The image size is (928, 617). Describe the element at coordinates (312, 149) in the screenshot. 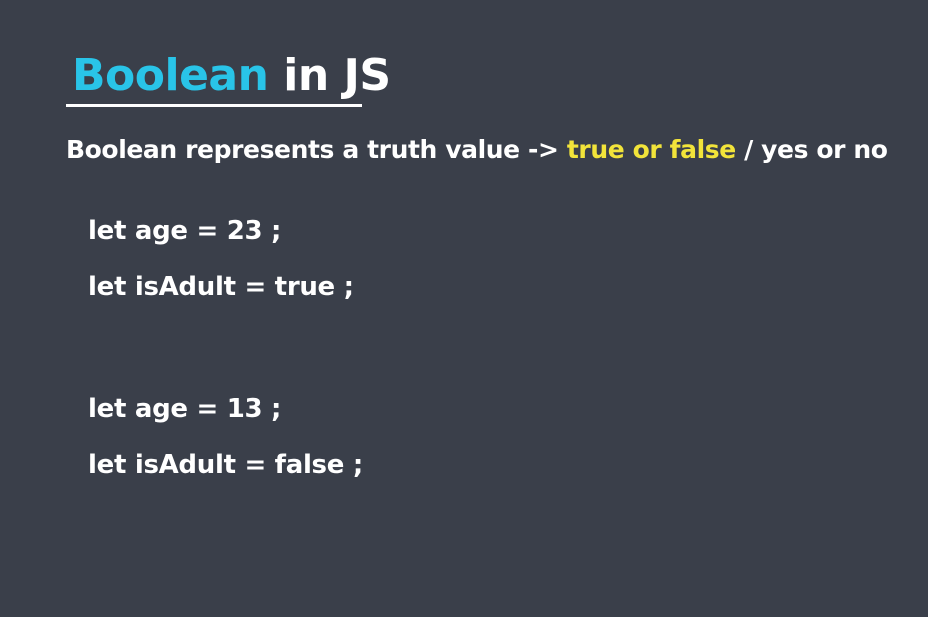

I see `subtitle-prefix: Boolean represents a truth value ->` at that location.